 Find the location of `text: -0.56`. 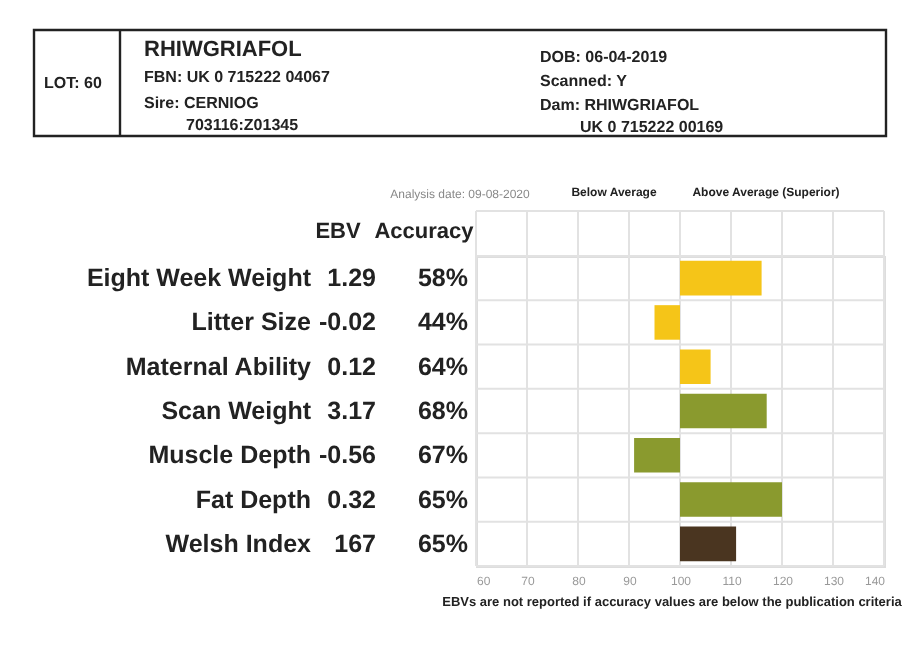

text: -0.56 is located at coordinates (348, 455).